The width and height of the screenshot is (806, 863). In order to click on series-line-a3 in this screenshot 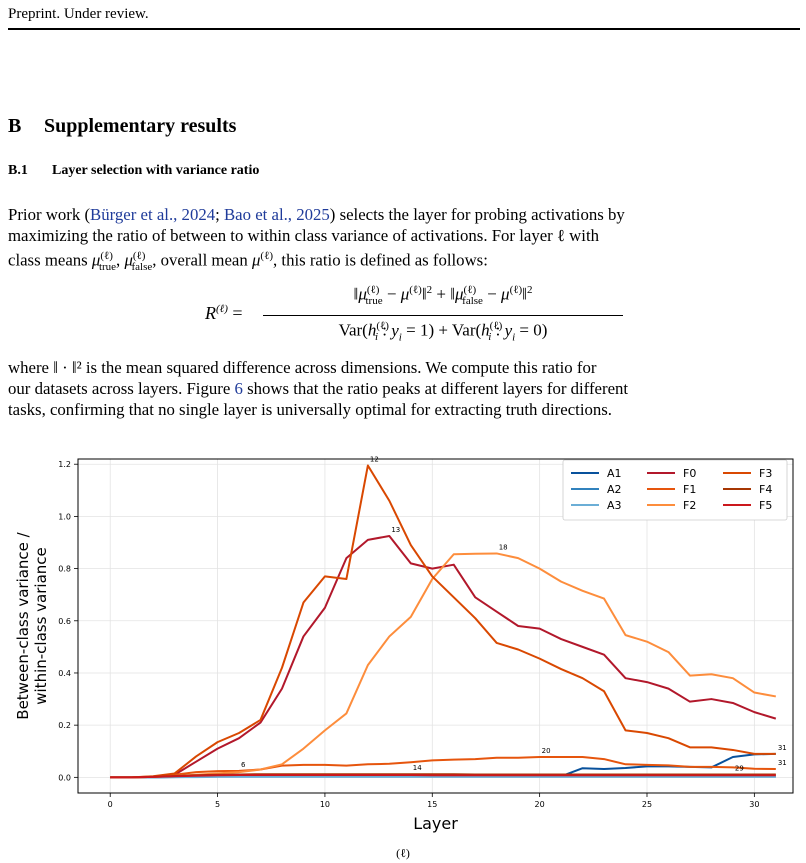, I will do `click(443, 777)`.